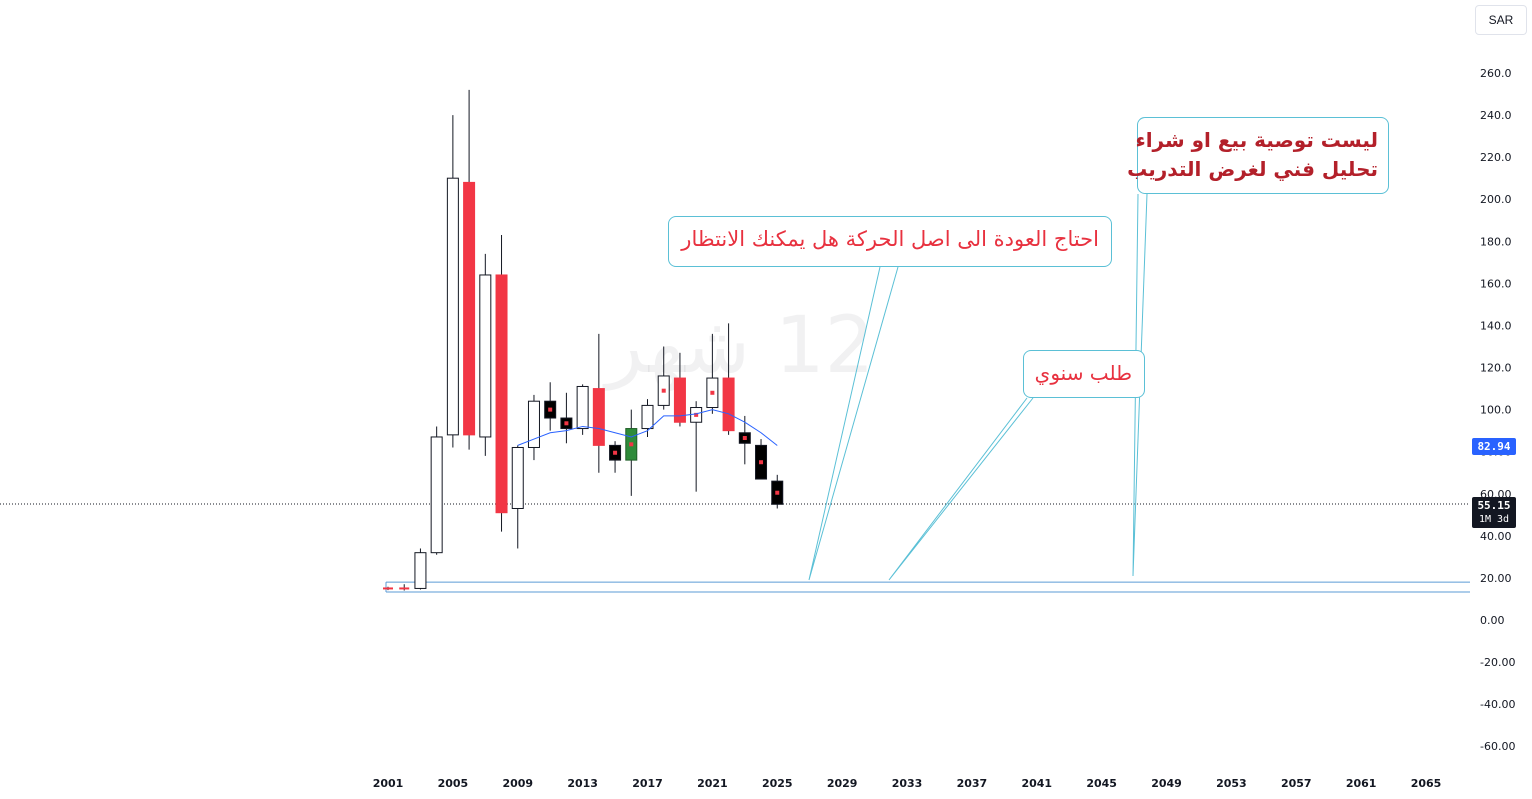  Describe the element at coordinates (1496, 325) in the screenshot. I see `y-tick-label: 140.0` at that location.